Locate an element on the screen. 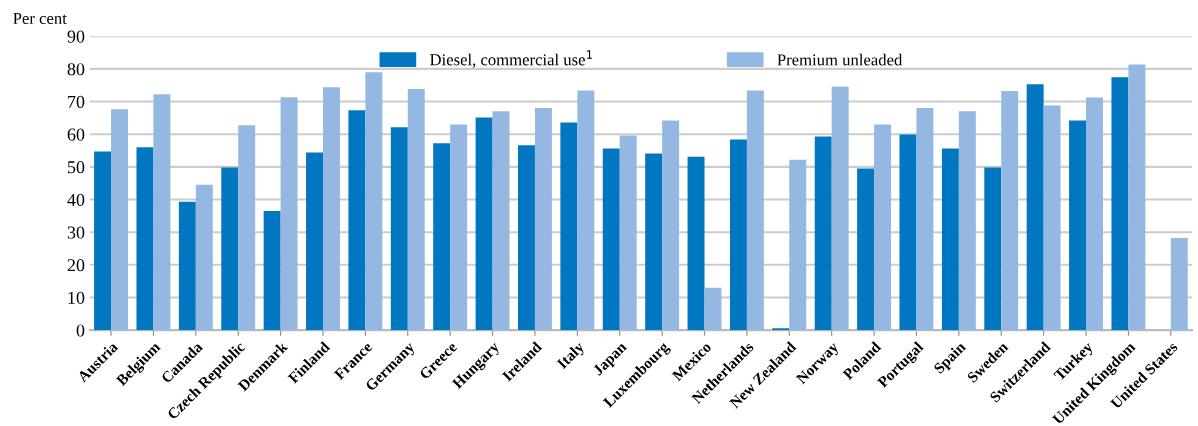  y-tick-label: 70 is located at coordinates (76, 101).